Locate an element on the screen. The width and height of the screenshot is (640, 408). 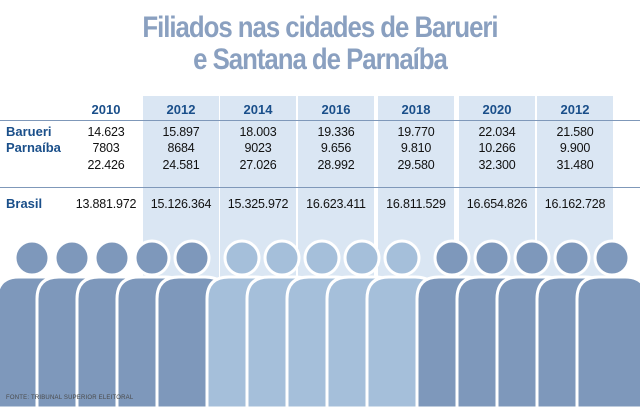
table-cell-r2-c5: 32.300 is located at coordinates (497, 165).